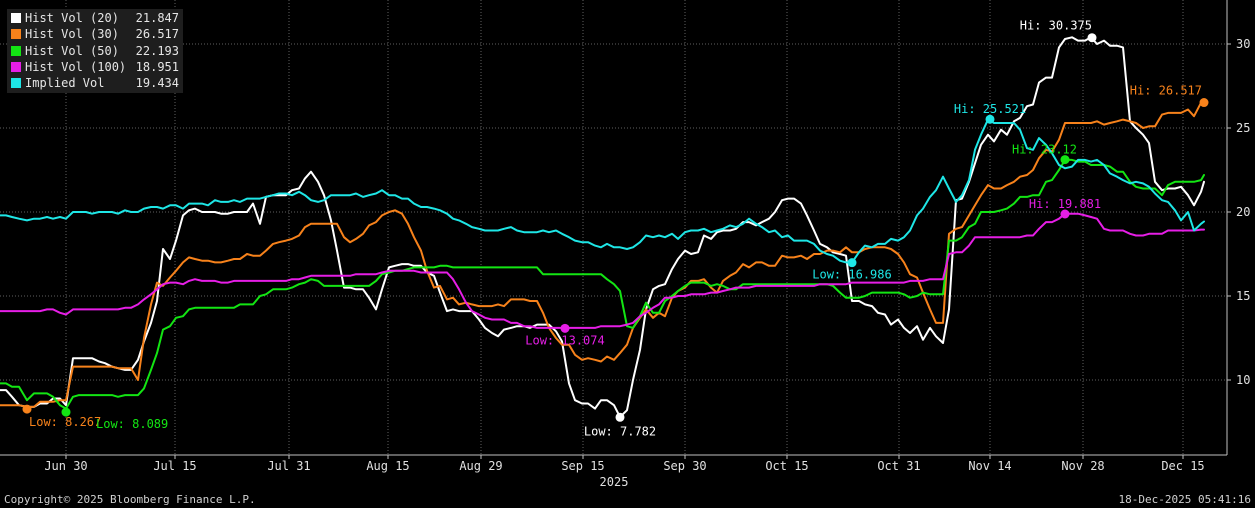 This screenshot has width=1255, height=508. I want to click on legend-item: Implied Vol 19.434, so click(95, 83).